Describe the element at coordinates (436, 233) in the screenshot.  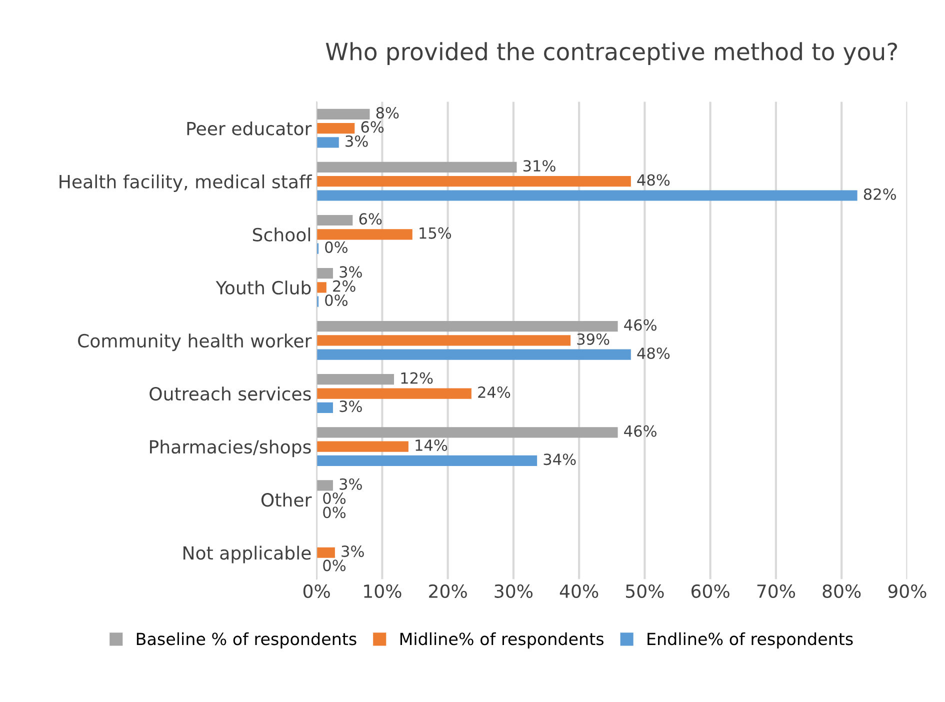
I see `data-label: 15%` at that location.